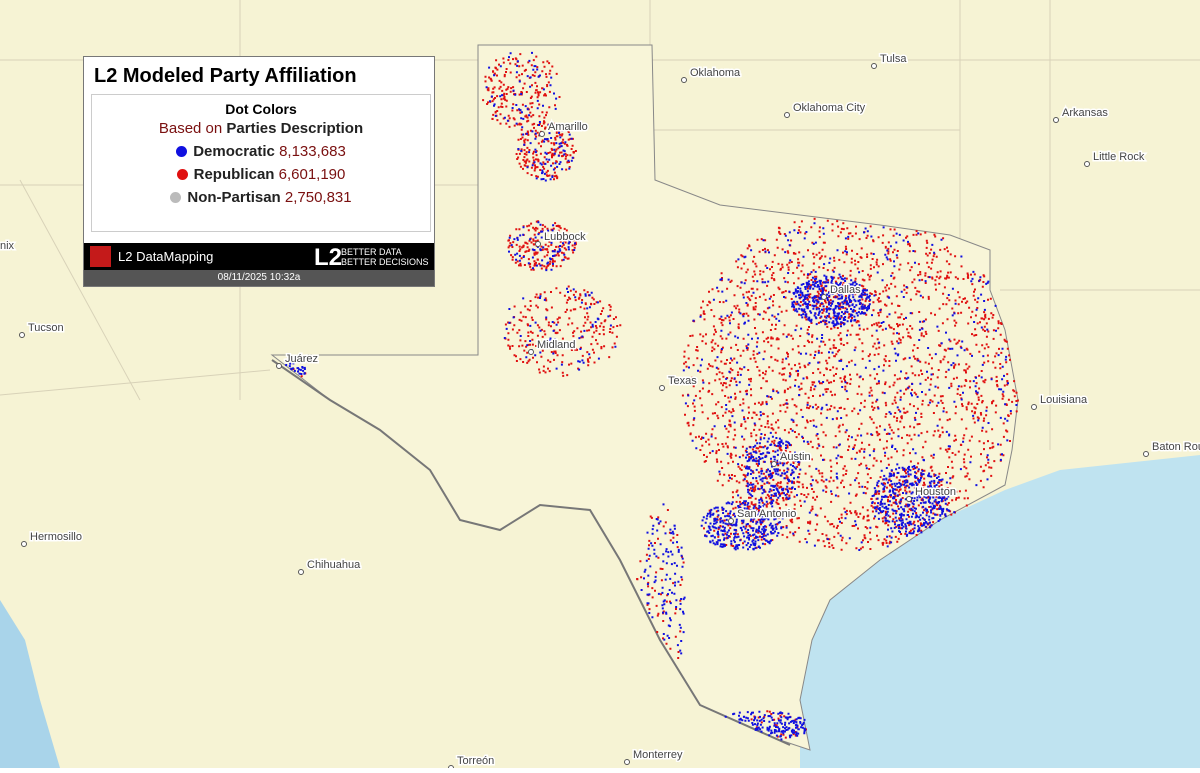 The height and width of the screenshot is (773, 1200). What do you see at coordinates (166, 256) in the screenshot?
I see `brand: L2 DataMapping` at bounding box center [166, 256].